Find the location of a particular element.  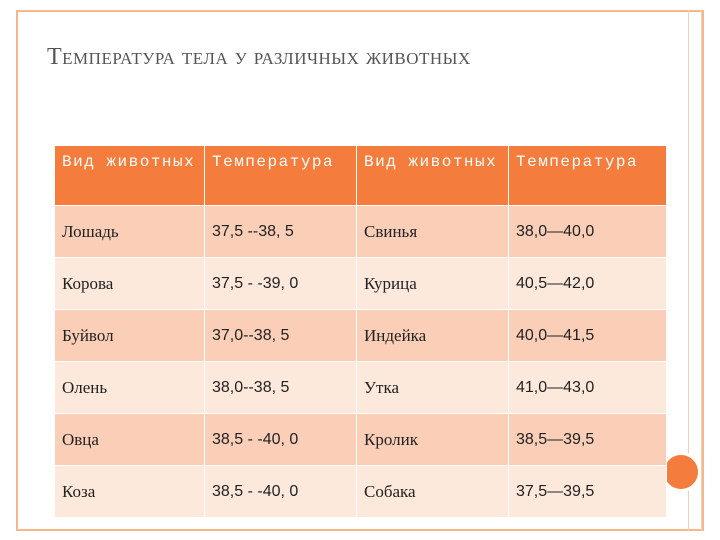

animal-cell: Корова is located at coordinates (129, 283).